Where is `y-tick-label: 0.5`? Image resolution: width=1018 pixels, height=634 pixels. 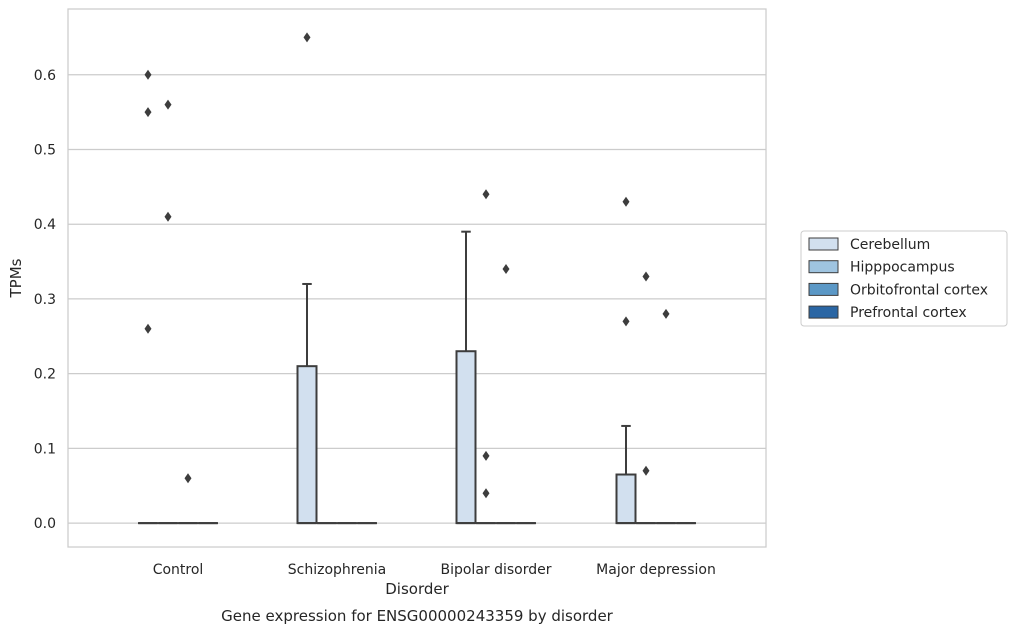 y-tick-label: 0.5 is located at coordinates (45, 150).